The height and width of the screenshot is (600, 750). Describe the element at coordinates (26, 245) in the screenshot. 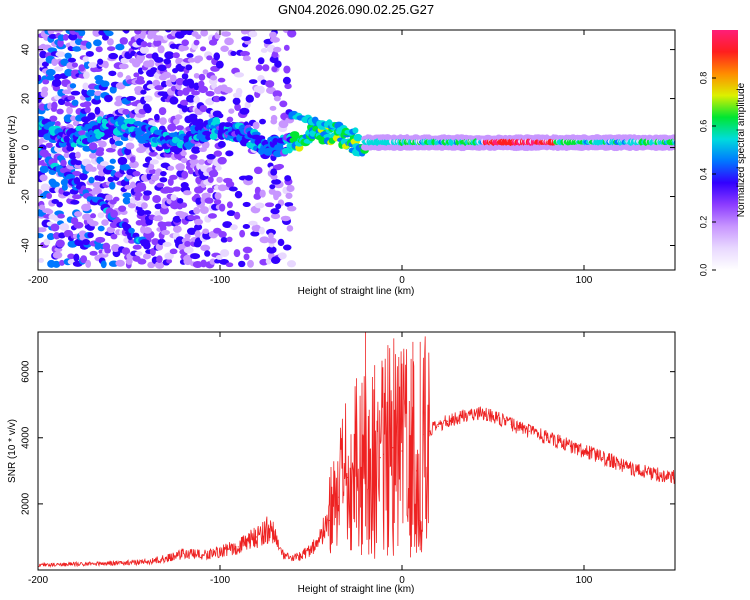

I see `top-y-tick-label: -40` at that location.